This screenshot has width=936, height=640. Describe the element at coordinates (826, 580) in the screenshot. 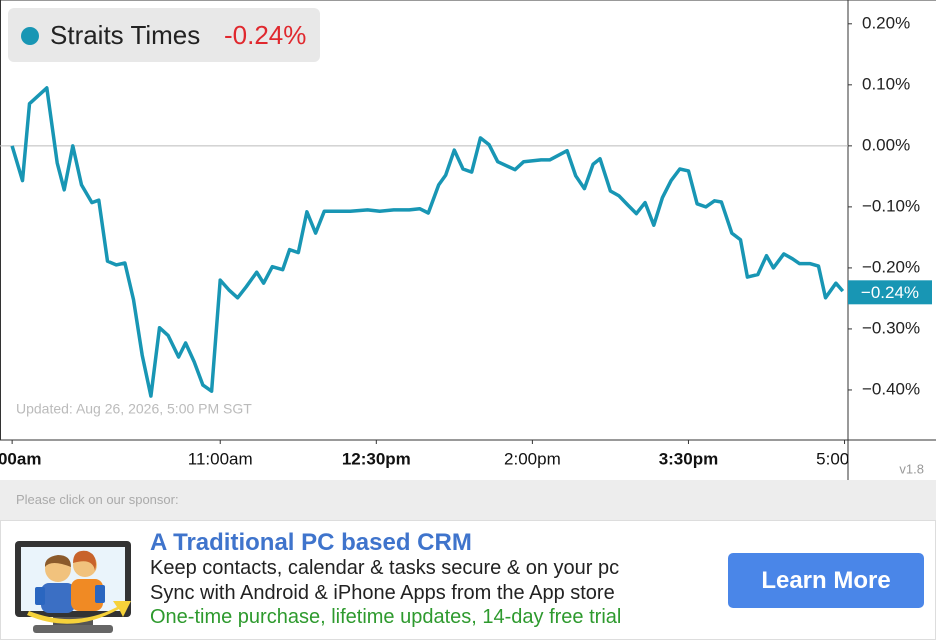

I see `learn-more-button: Learn More` at that location.